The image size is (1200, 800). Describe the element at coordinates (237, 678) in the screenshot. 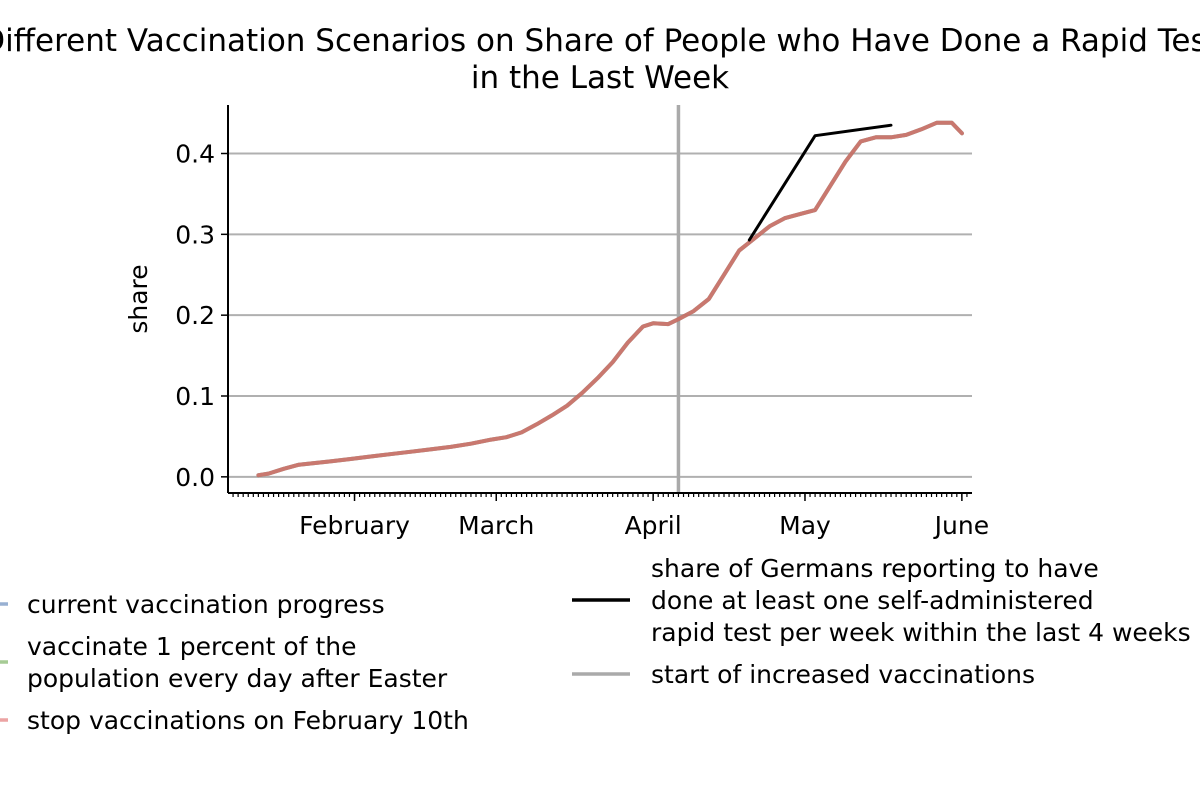

I see `legend-label: population every day after Easter` at that location.